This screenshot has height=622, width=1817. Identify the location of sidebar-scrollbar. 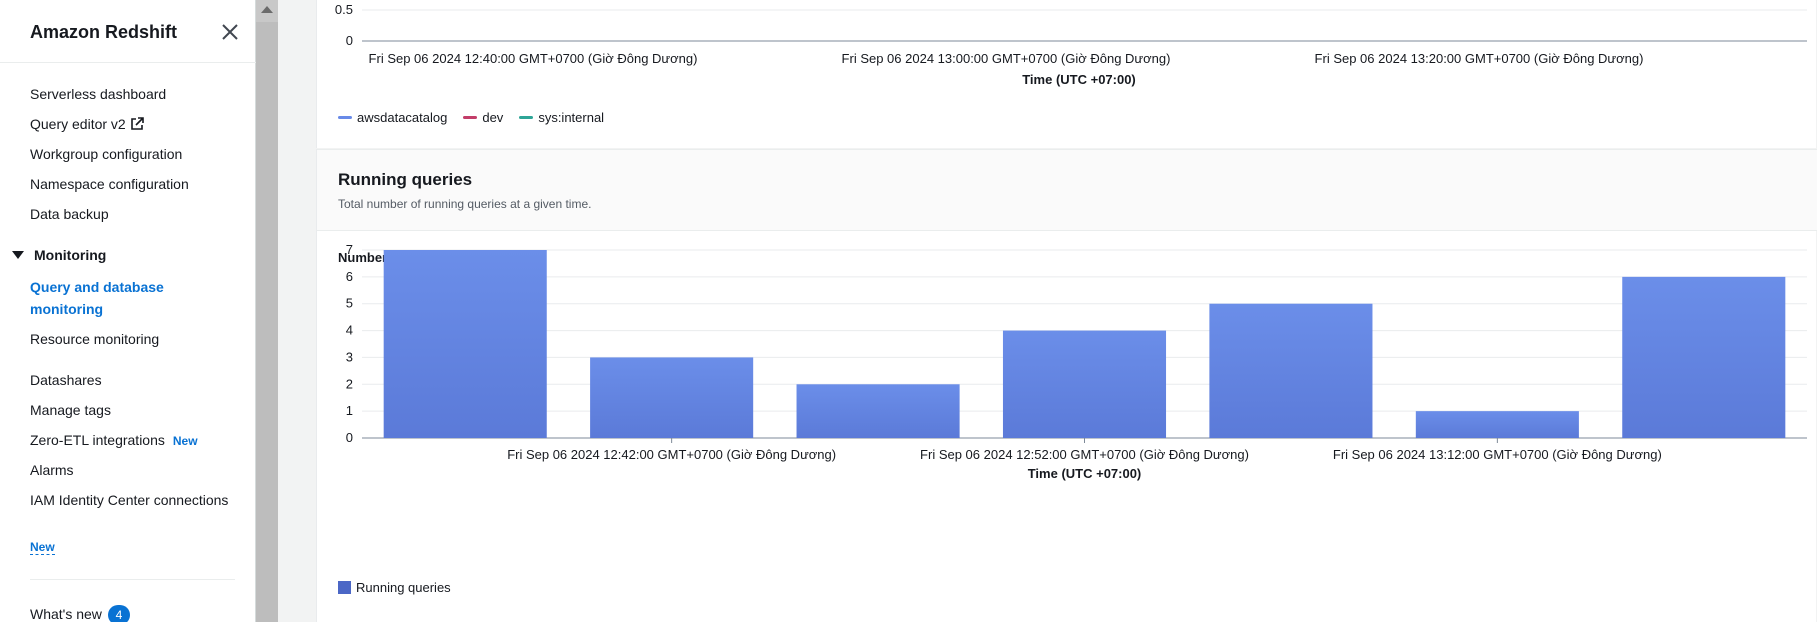
(267, 311).